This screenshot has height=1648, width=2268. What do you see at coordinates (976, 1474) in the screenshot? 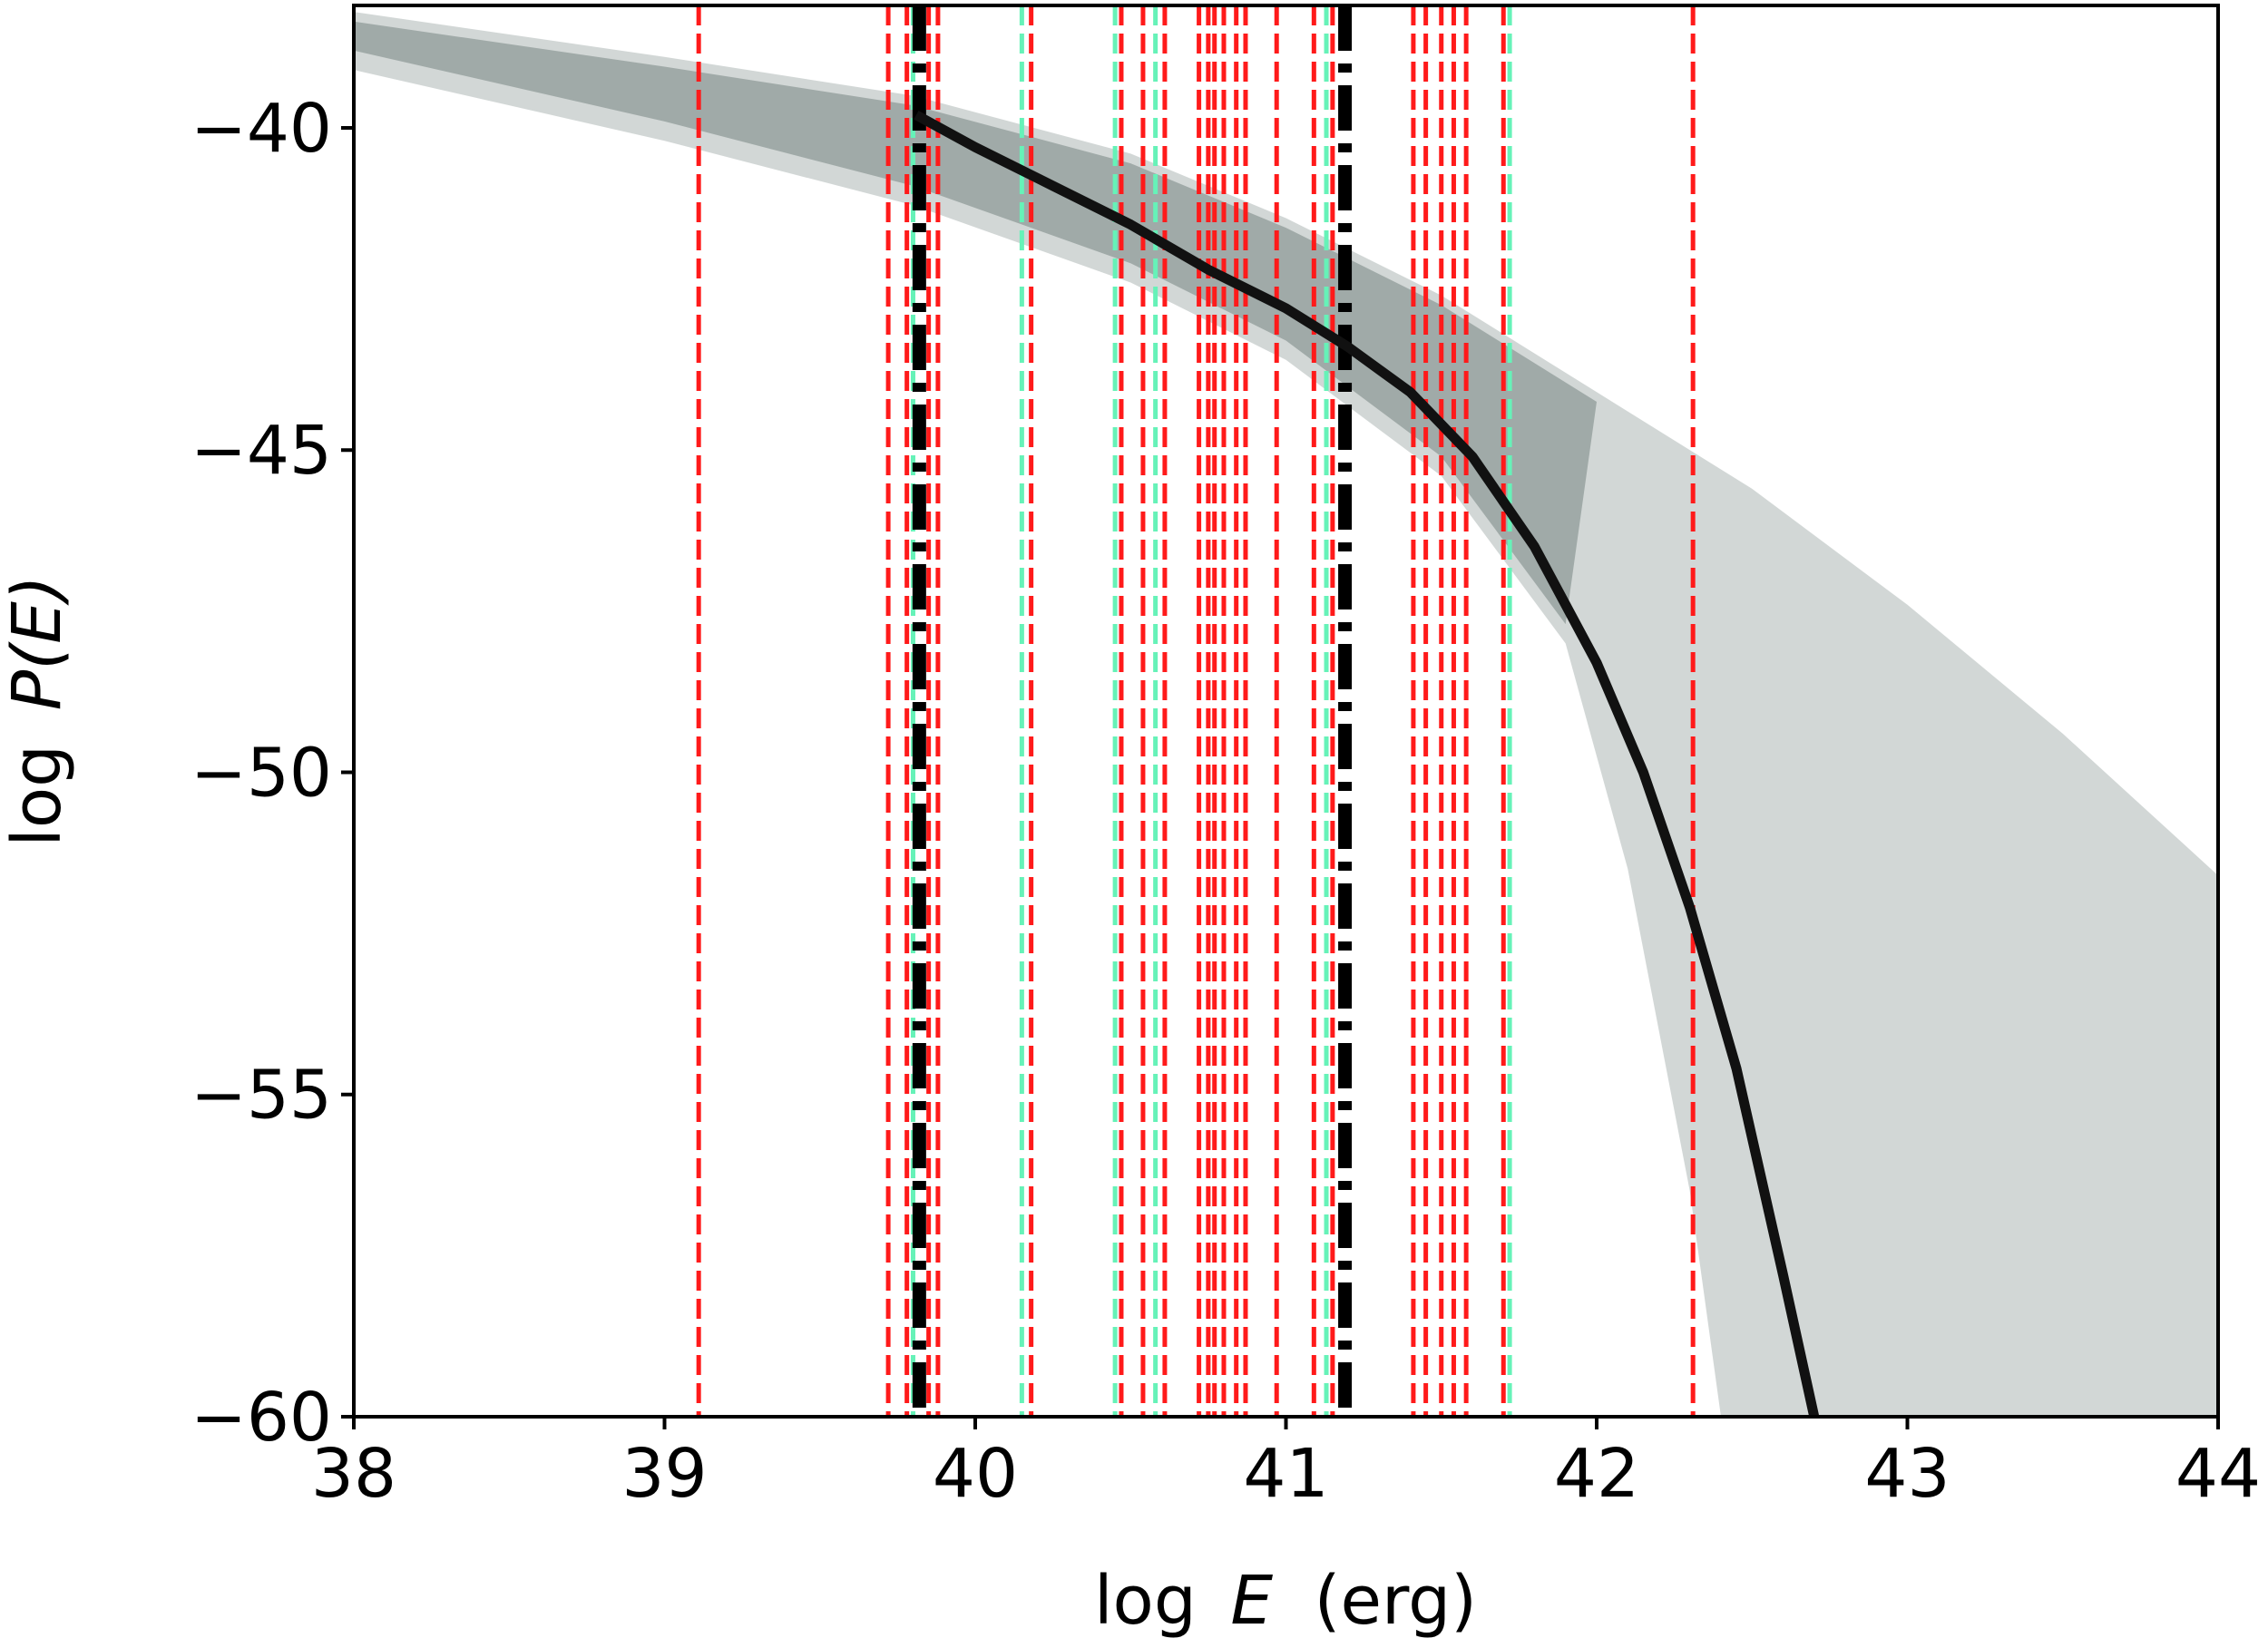
I see `x-tick-label: 40` at bounding box center [976, 1474].